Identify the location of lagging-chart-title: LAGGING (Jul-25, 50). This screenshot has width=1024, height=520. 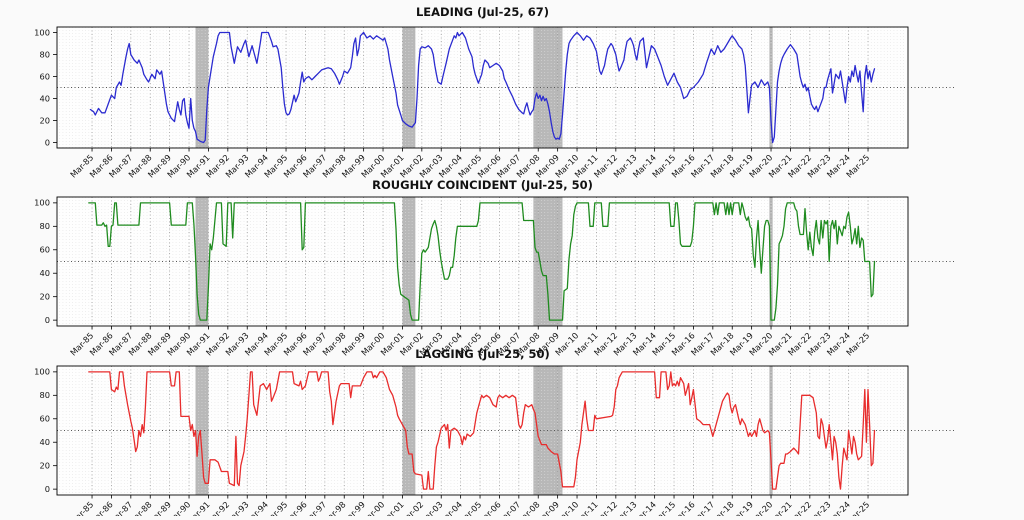
(482, 354).